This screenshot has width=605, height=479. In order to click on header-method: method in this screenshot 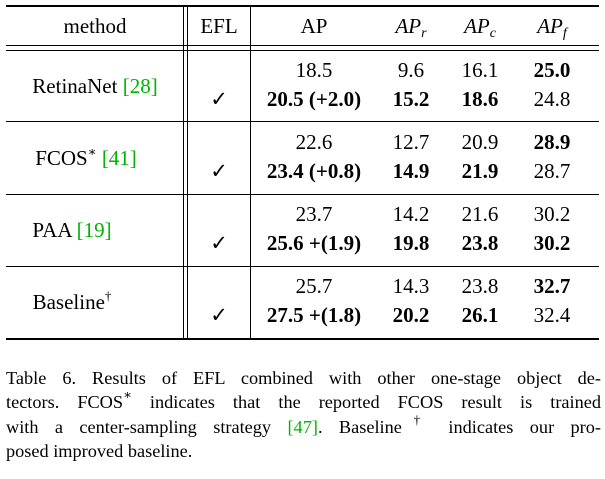, I will do `click(95, 26)`.